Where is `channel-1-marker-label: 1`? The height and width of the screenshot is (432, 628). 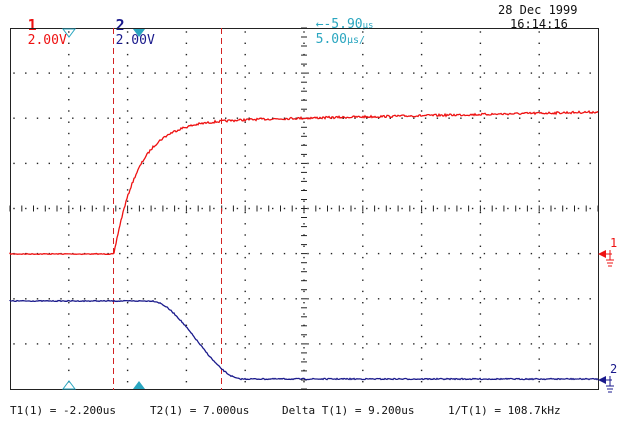
channel-1-marker-label: 1 is located at coordinates (614, 243).